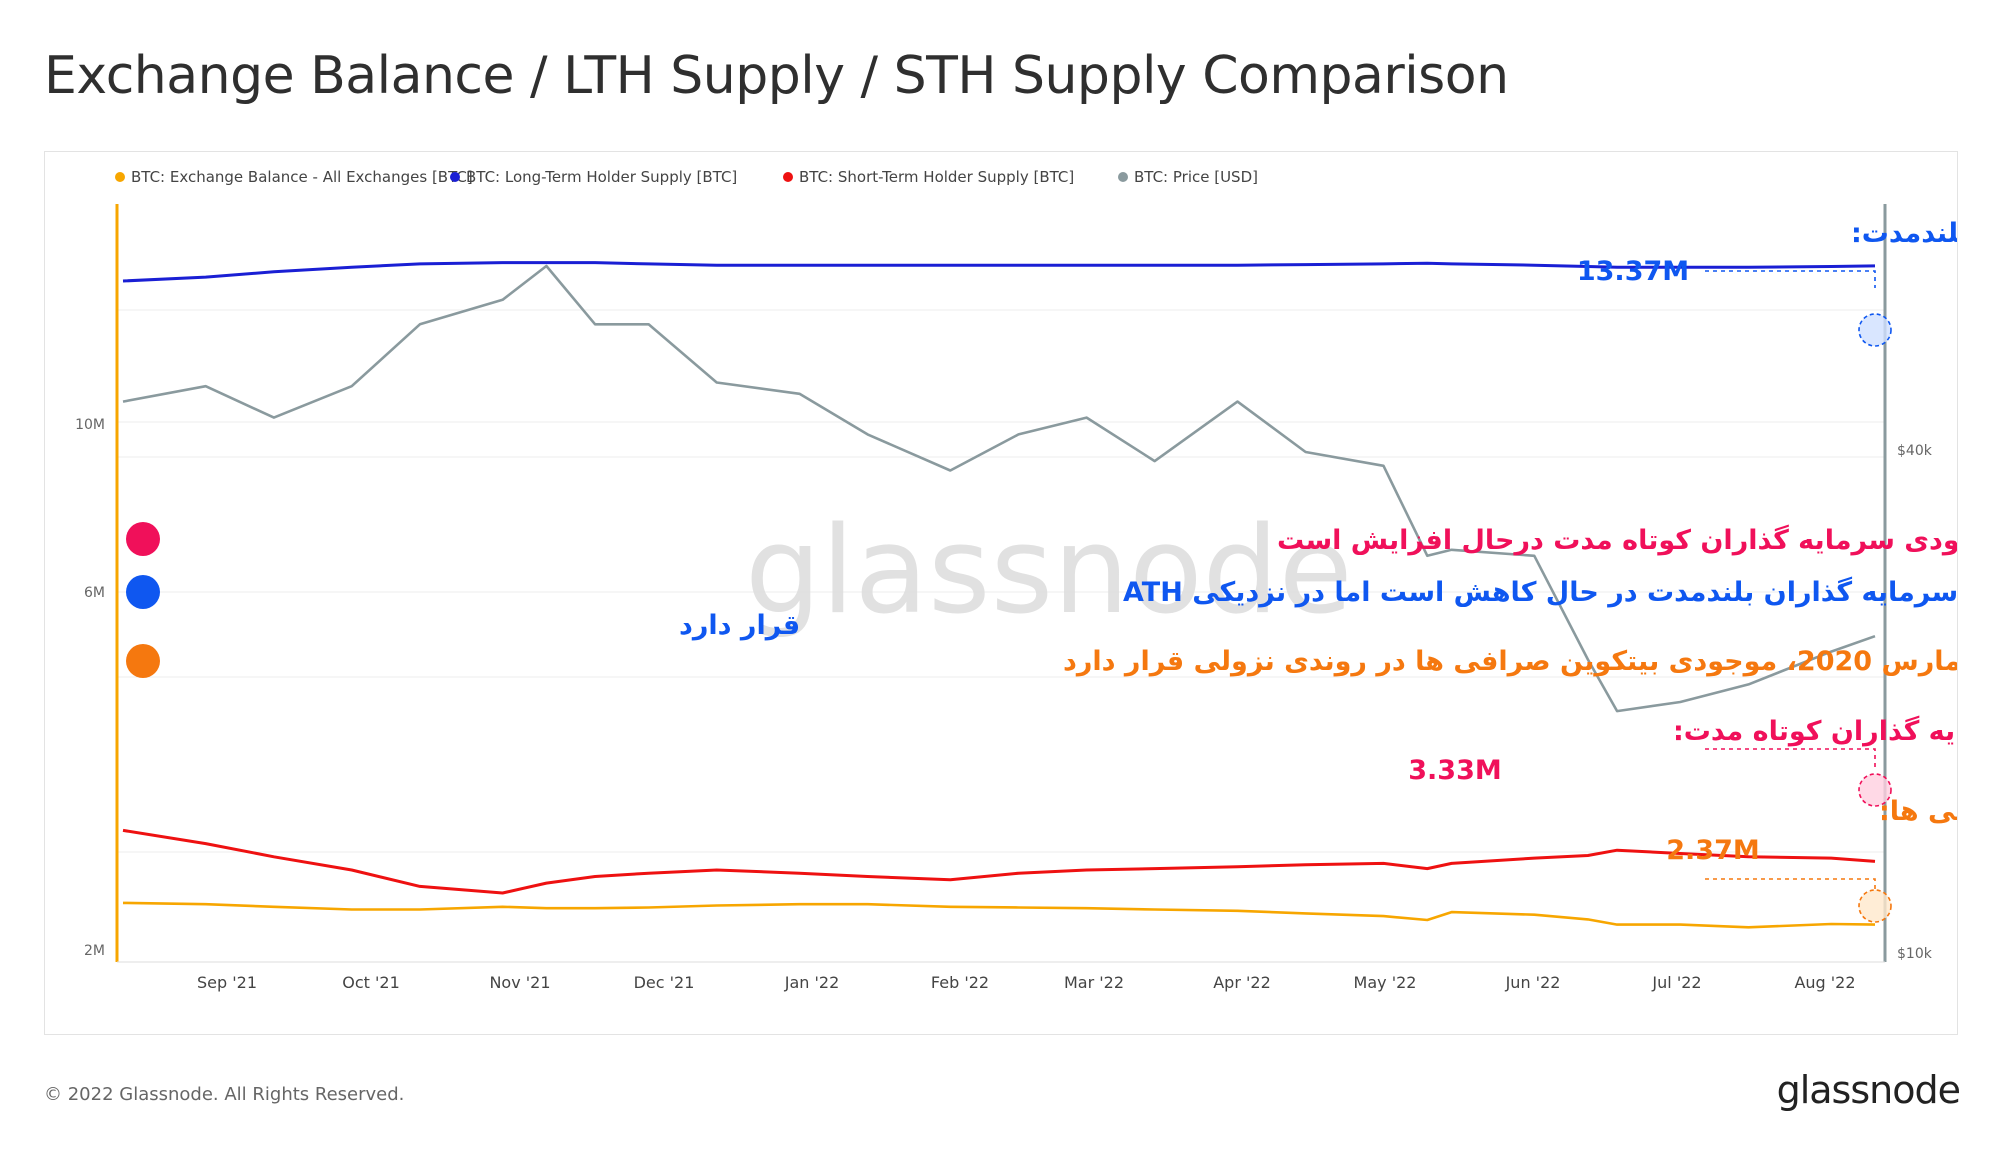 The height and width of the screenshot is (1152, 2000). Describe the element at coordinates (1875, 790) in the screenshot. I see `sth-end-marker` at that location.